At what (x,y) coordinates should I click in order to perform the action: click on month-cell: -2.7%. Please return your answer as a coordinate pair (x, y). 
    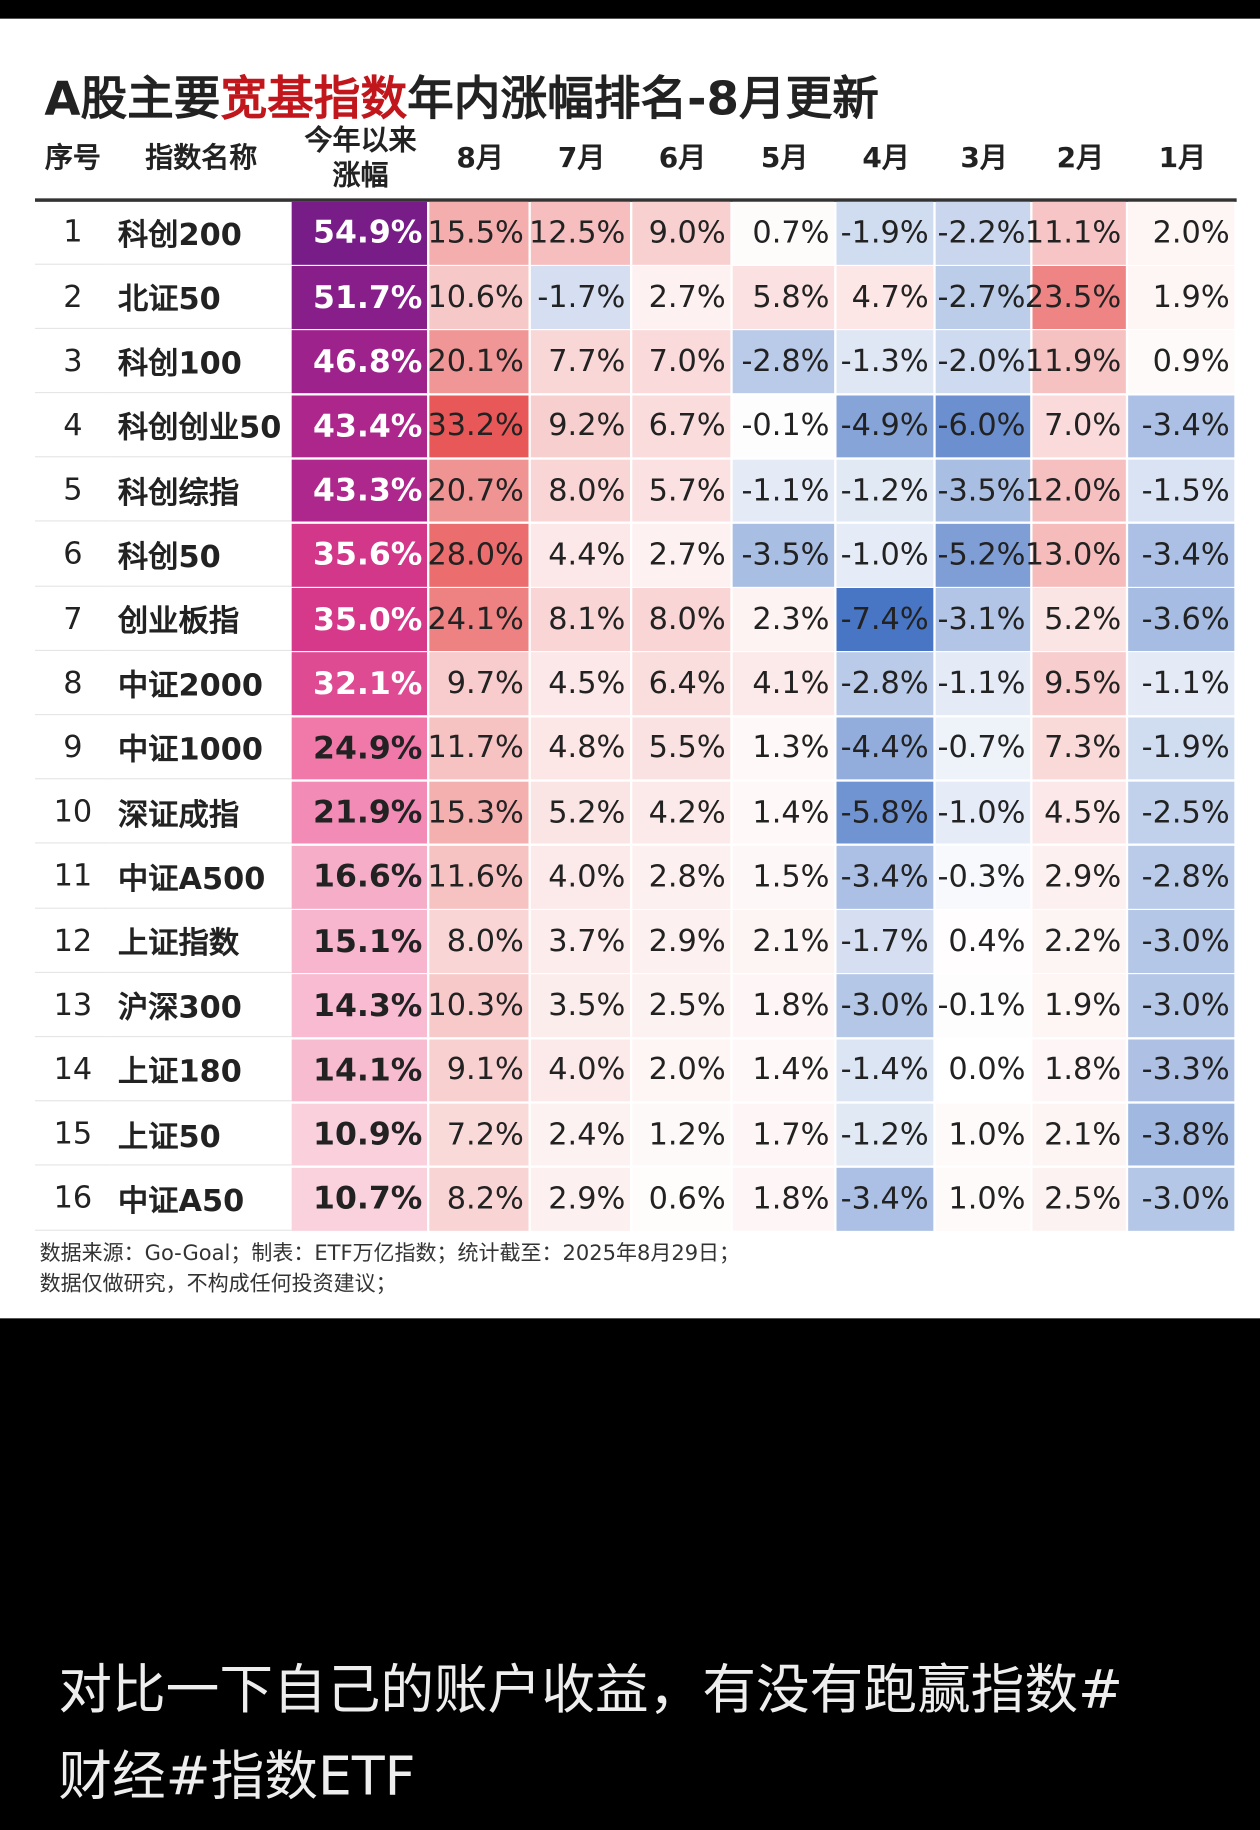
    Looking at the image, I should click on (983, 297).